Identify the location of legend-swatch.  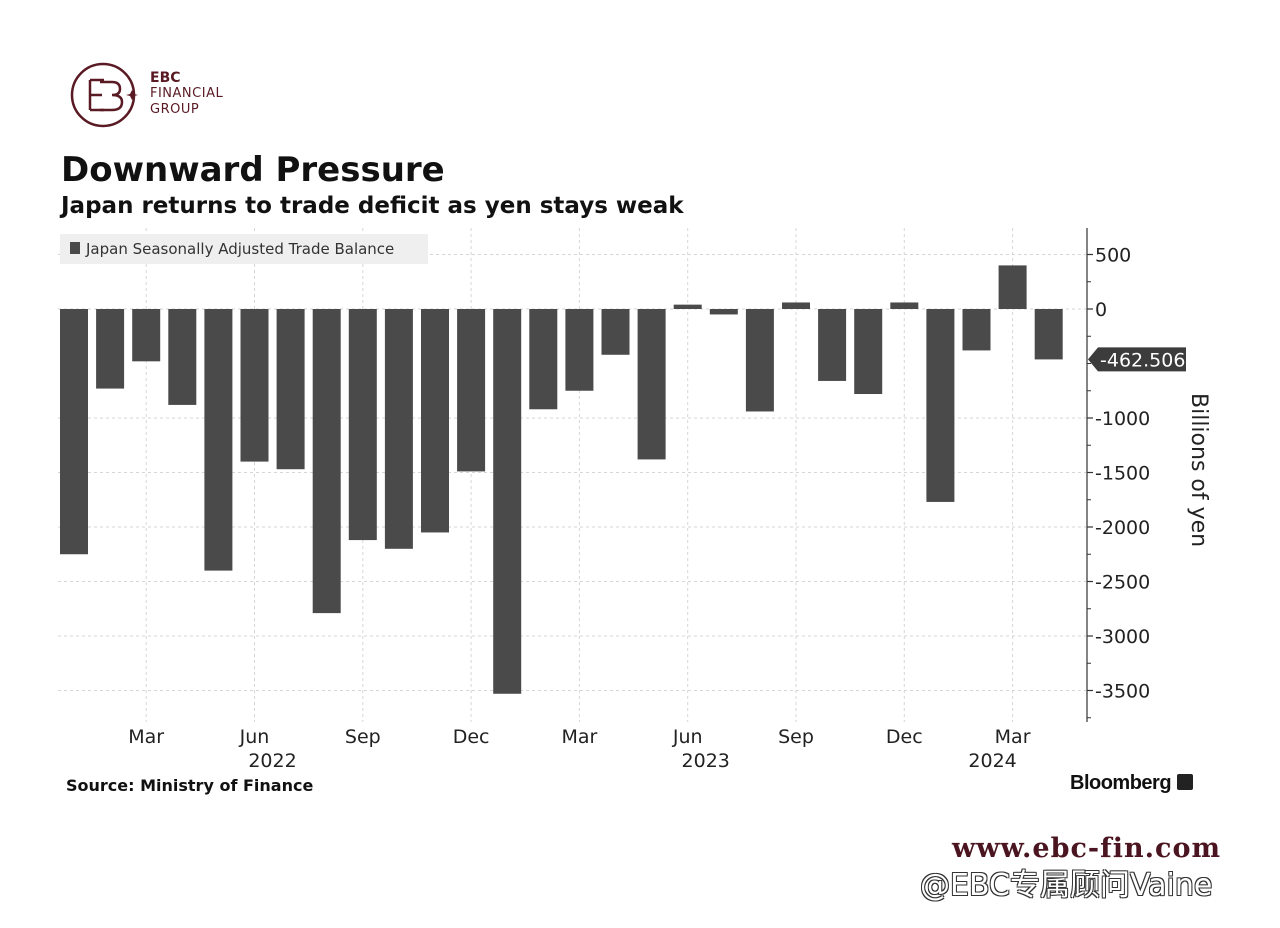
(75, 248).